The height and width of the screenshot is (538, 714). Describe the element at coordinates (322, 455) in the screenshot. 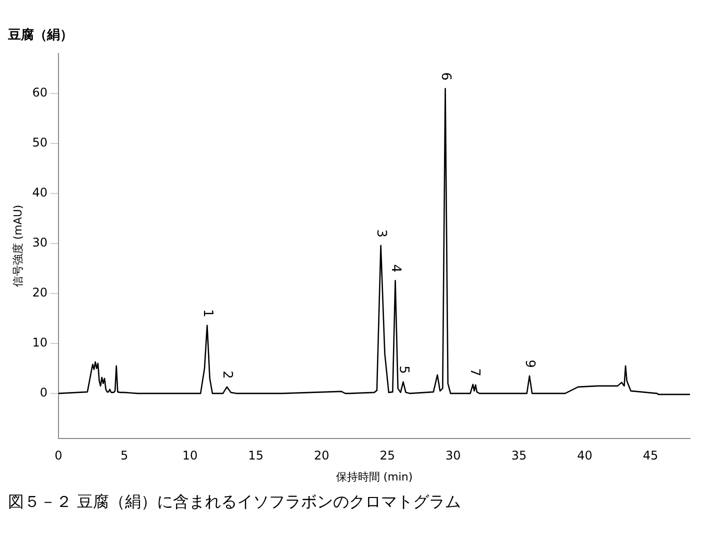

I see `x-tick-label: 20` at that location.